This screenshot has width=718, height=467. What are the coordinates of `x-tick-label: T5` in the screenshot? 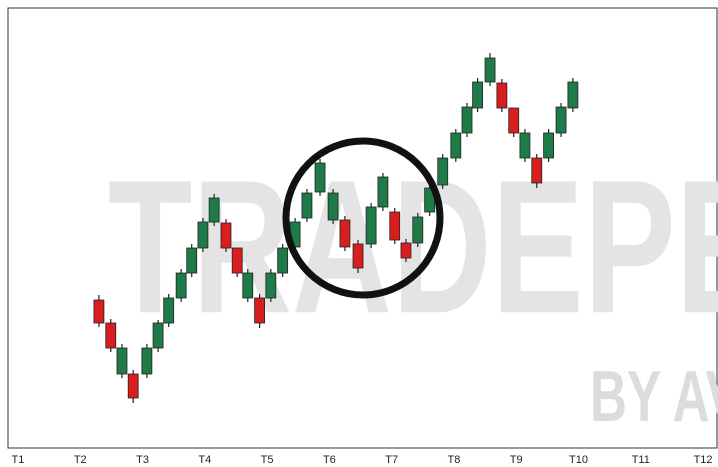 It's located at (267, 460).